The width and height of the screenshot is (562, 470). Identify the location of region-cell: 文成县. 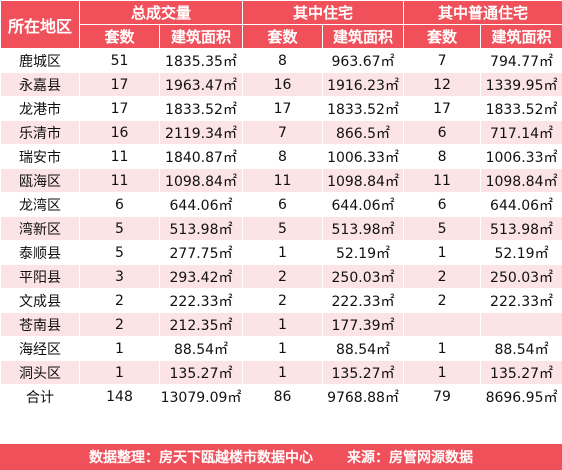
(40, 300).